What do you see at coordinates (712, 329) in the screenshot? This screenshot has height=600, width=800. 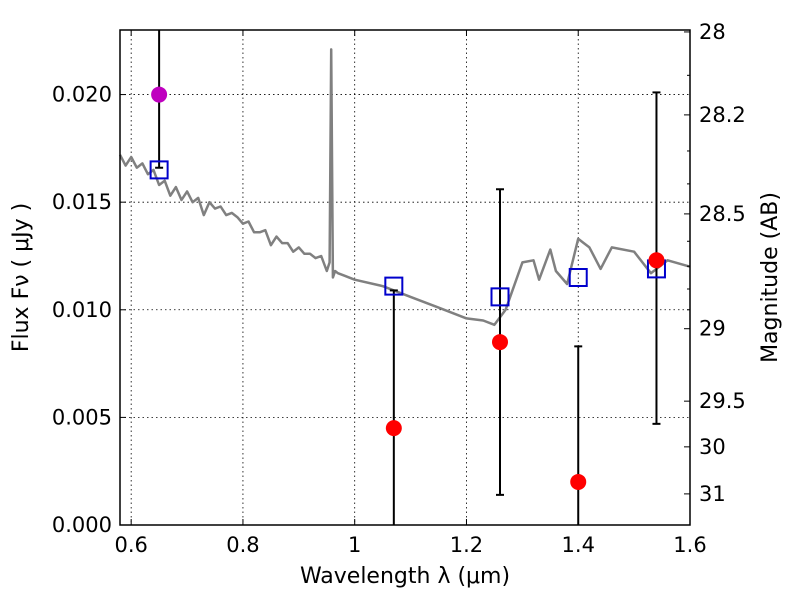 I see `y2-tick-label: 29` at bounding box center [712, 329].